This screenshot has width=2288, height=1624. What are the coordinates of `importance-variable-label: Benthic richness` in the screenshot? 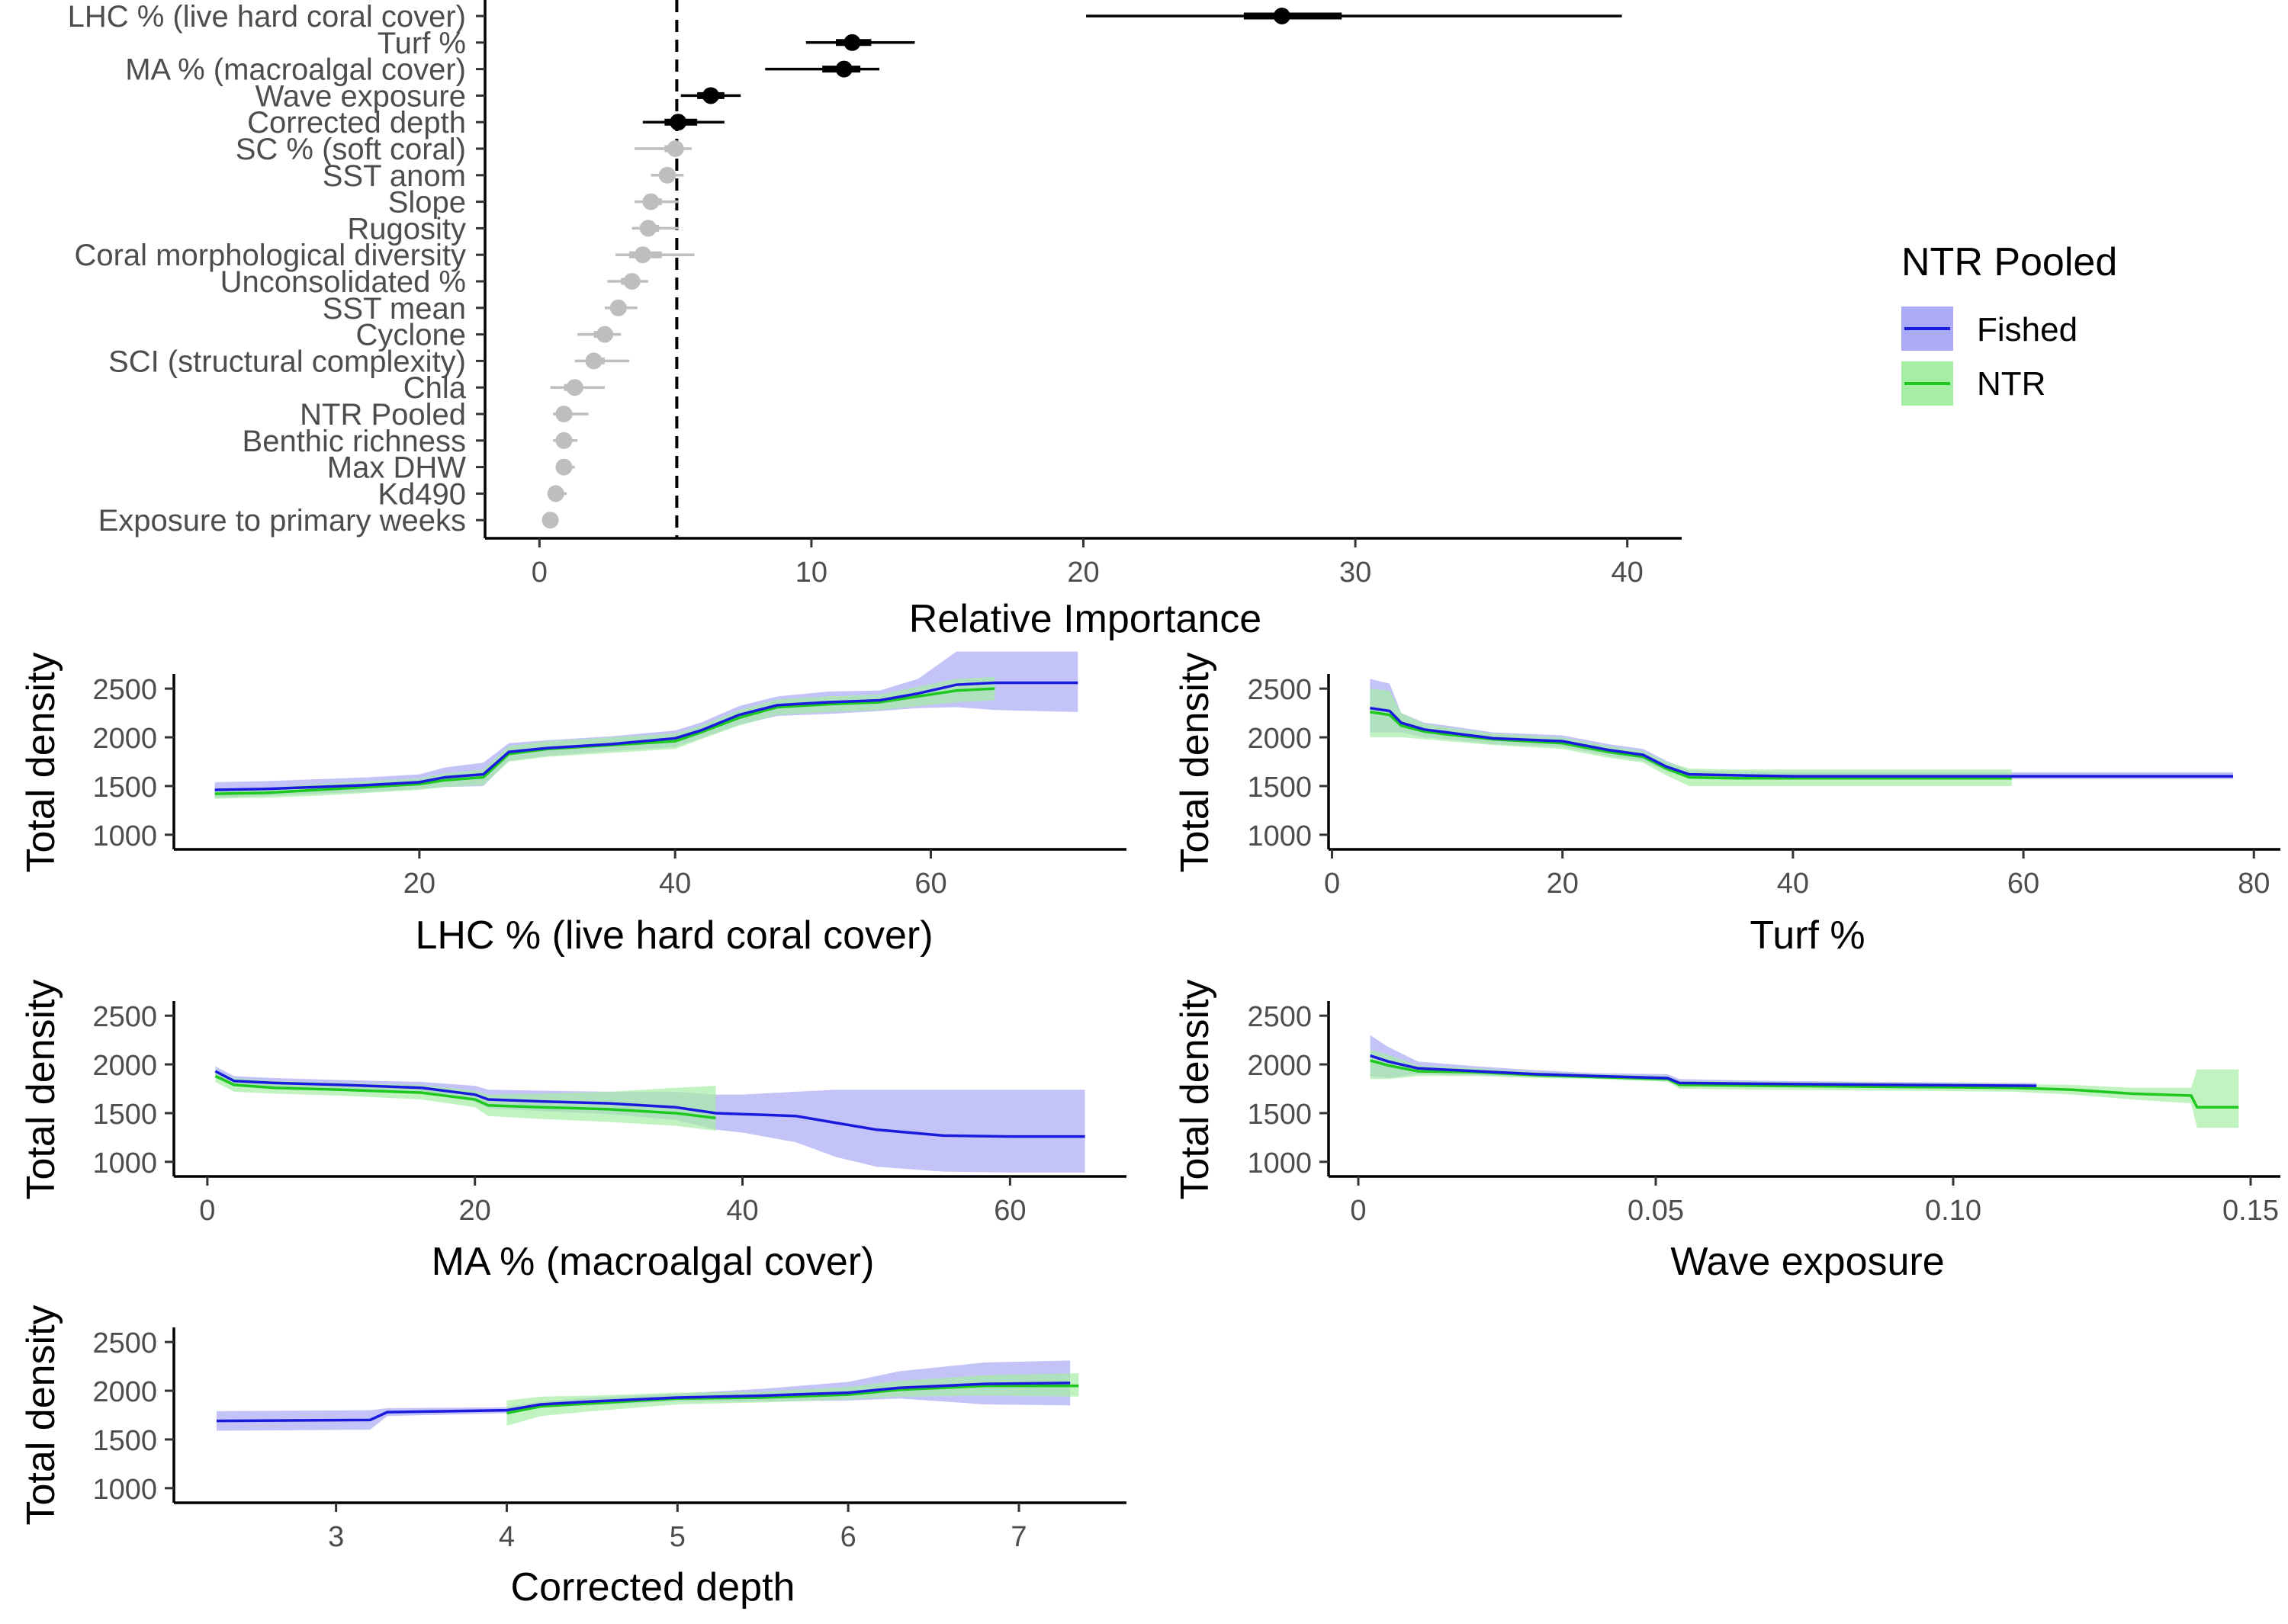 It's located at (355, 441).